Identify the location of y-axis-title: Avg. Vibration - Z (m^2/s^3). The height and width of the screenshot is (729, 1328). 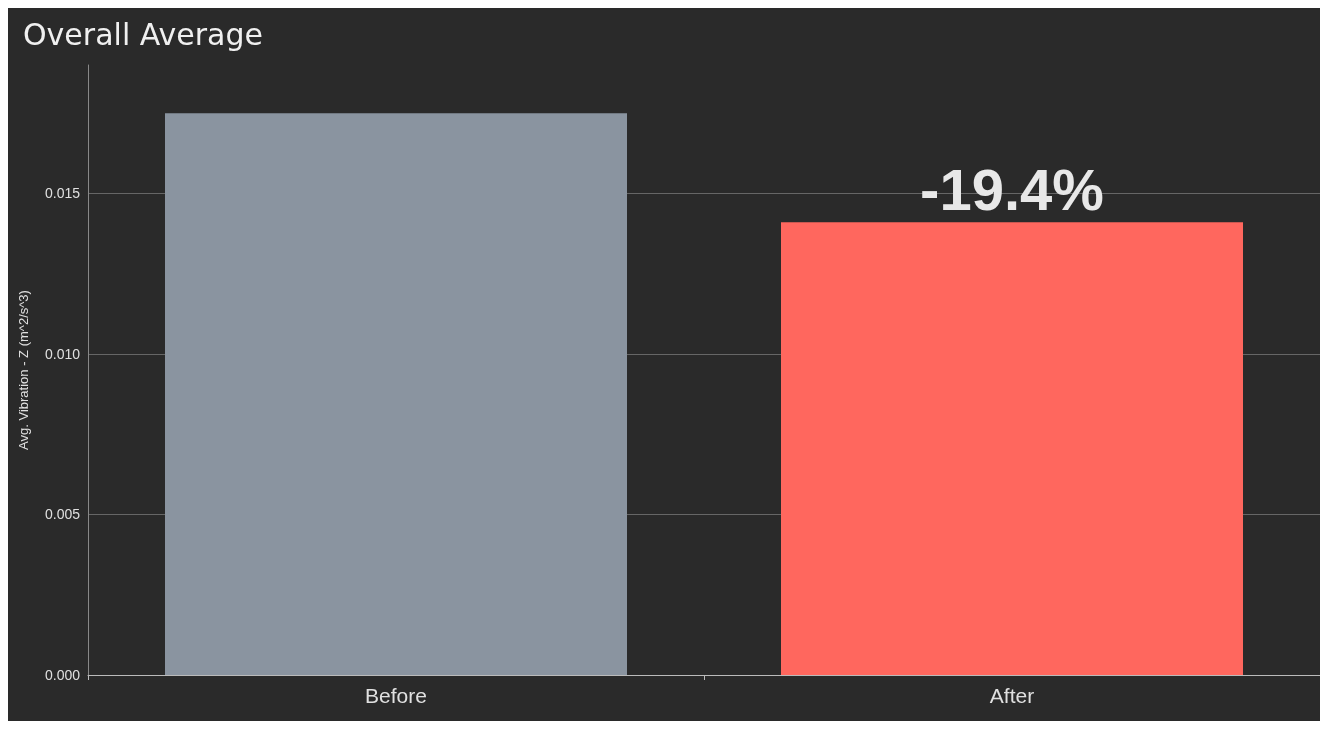
(23, 370).